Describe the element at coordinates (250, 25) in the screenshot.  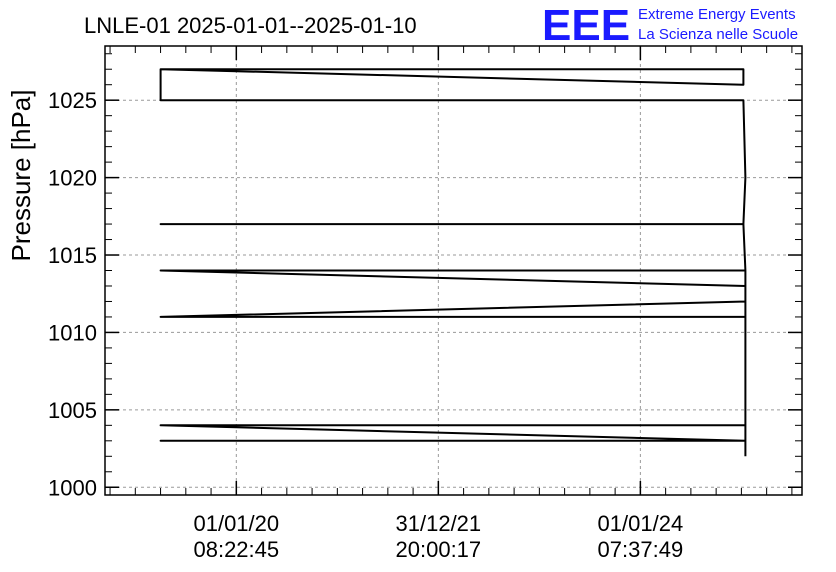
I see `chart-title: LNLE-01 2025-01-01--2025-01-10` at that location.